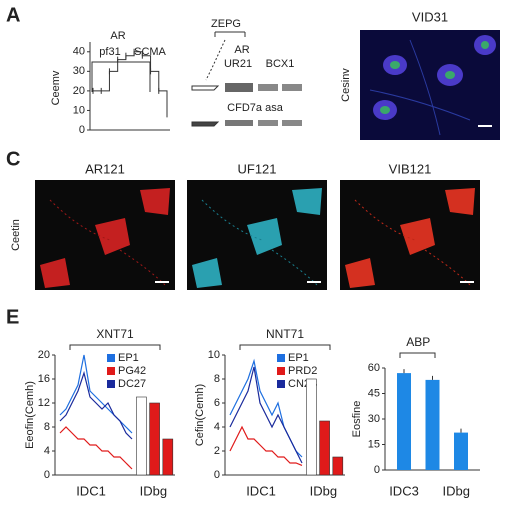 The image size is (512, 512). What do you see at coordinates (56, 87) in the screenshot?
I see `y-axis-label: Ceemv` at bounding box center [56, 87].